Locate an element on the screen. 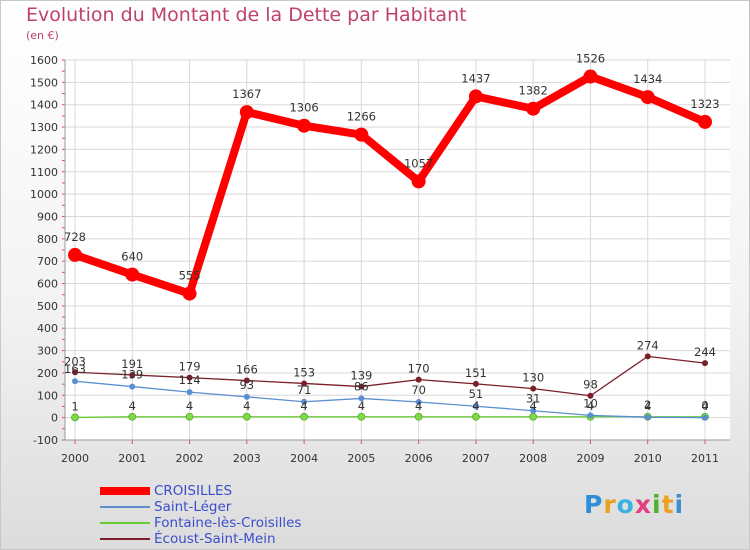 Image resolution: width=750 pixels, height=550 pixels. data-label: 51 is located at coordinates (476, 394).